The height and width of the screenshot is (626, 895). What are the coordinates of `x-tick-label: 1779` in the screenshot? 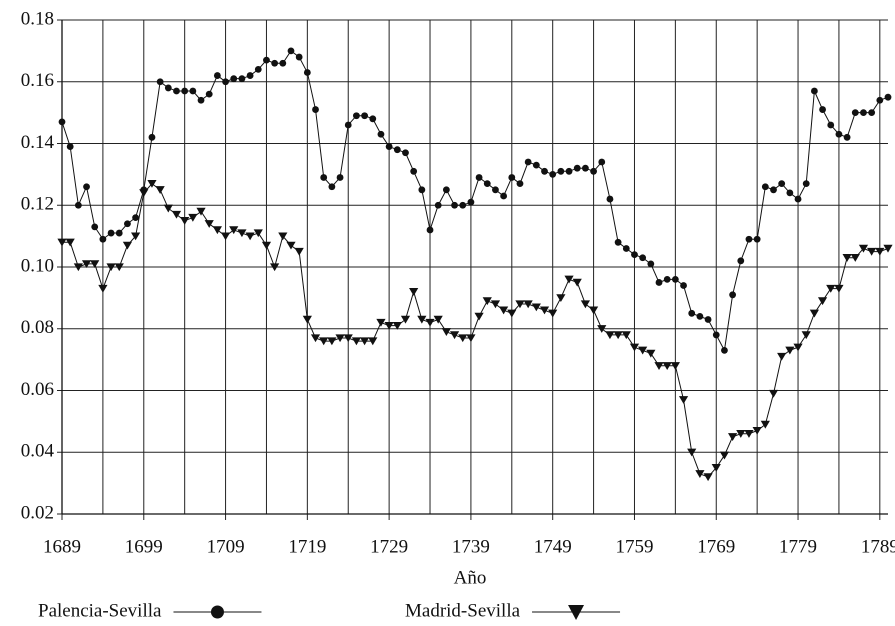 It's located at (798, 546).